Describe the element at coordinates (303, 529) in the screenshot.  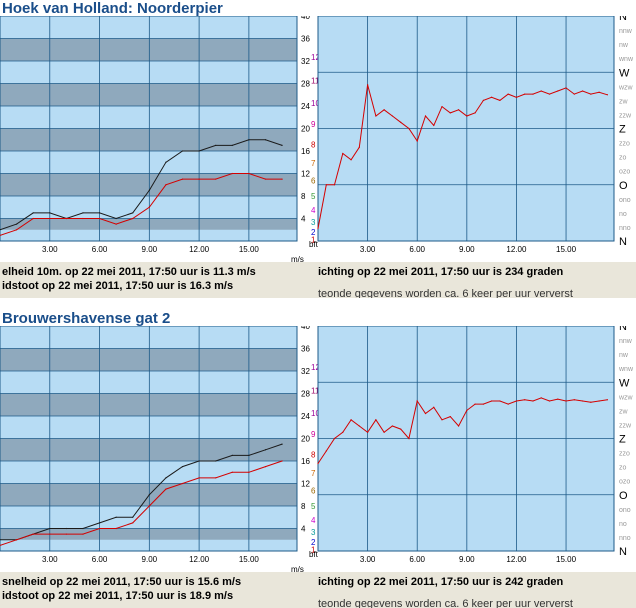
I see `y-tick-label: 4` at that location.